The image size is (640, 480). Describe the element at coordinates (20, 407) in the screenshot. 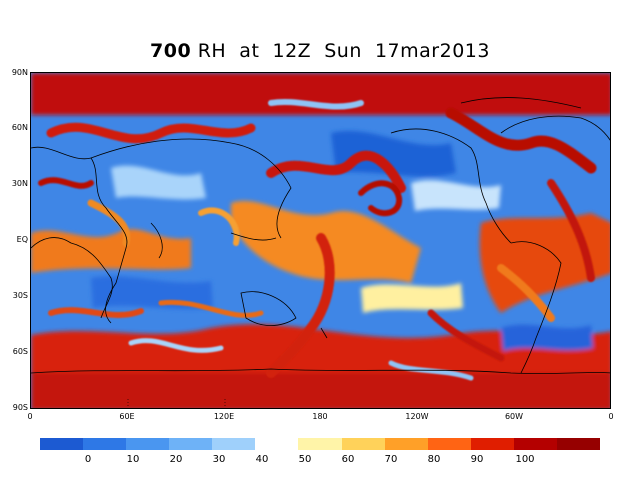

I see `lat-label-90s: 90S` at that location.